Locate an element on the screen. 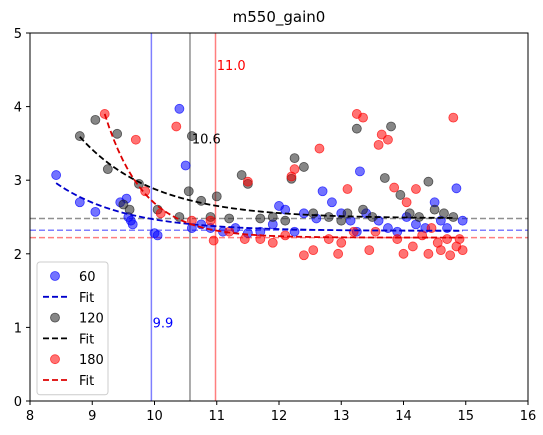  x-tick-label: 13 is located at coordinates (341, 416).